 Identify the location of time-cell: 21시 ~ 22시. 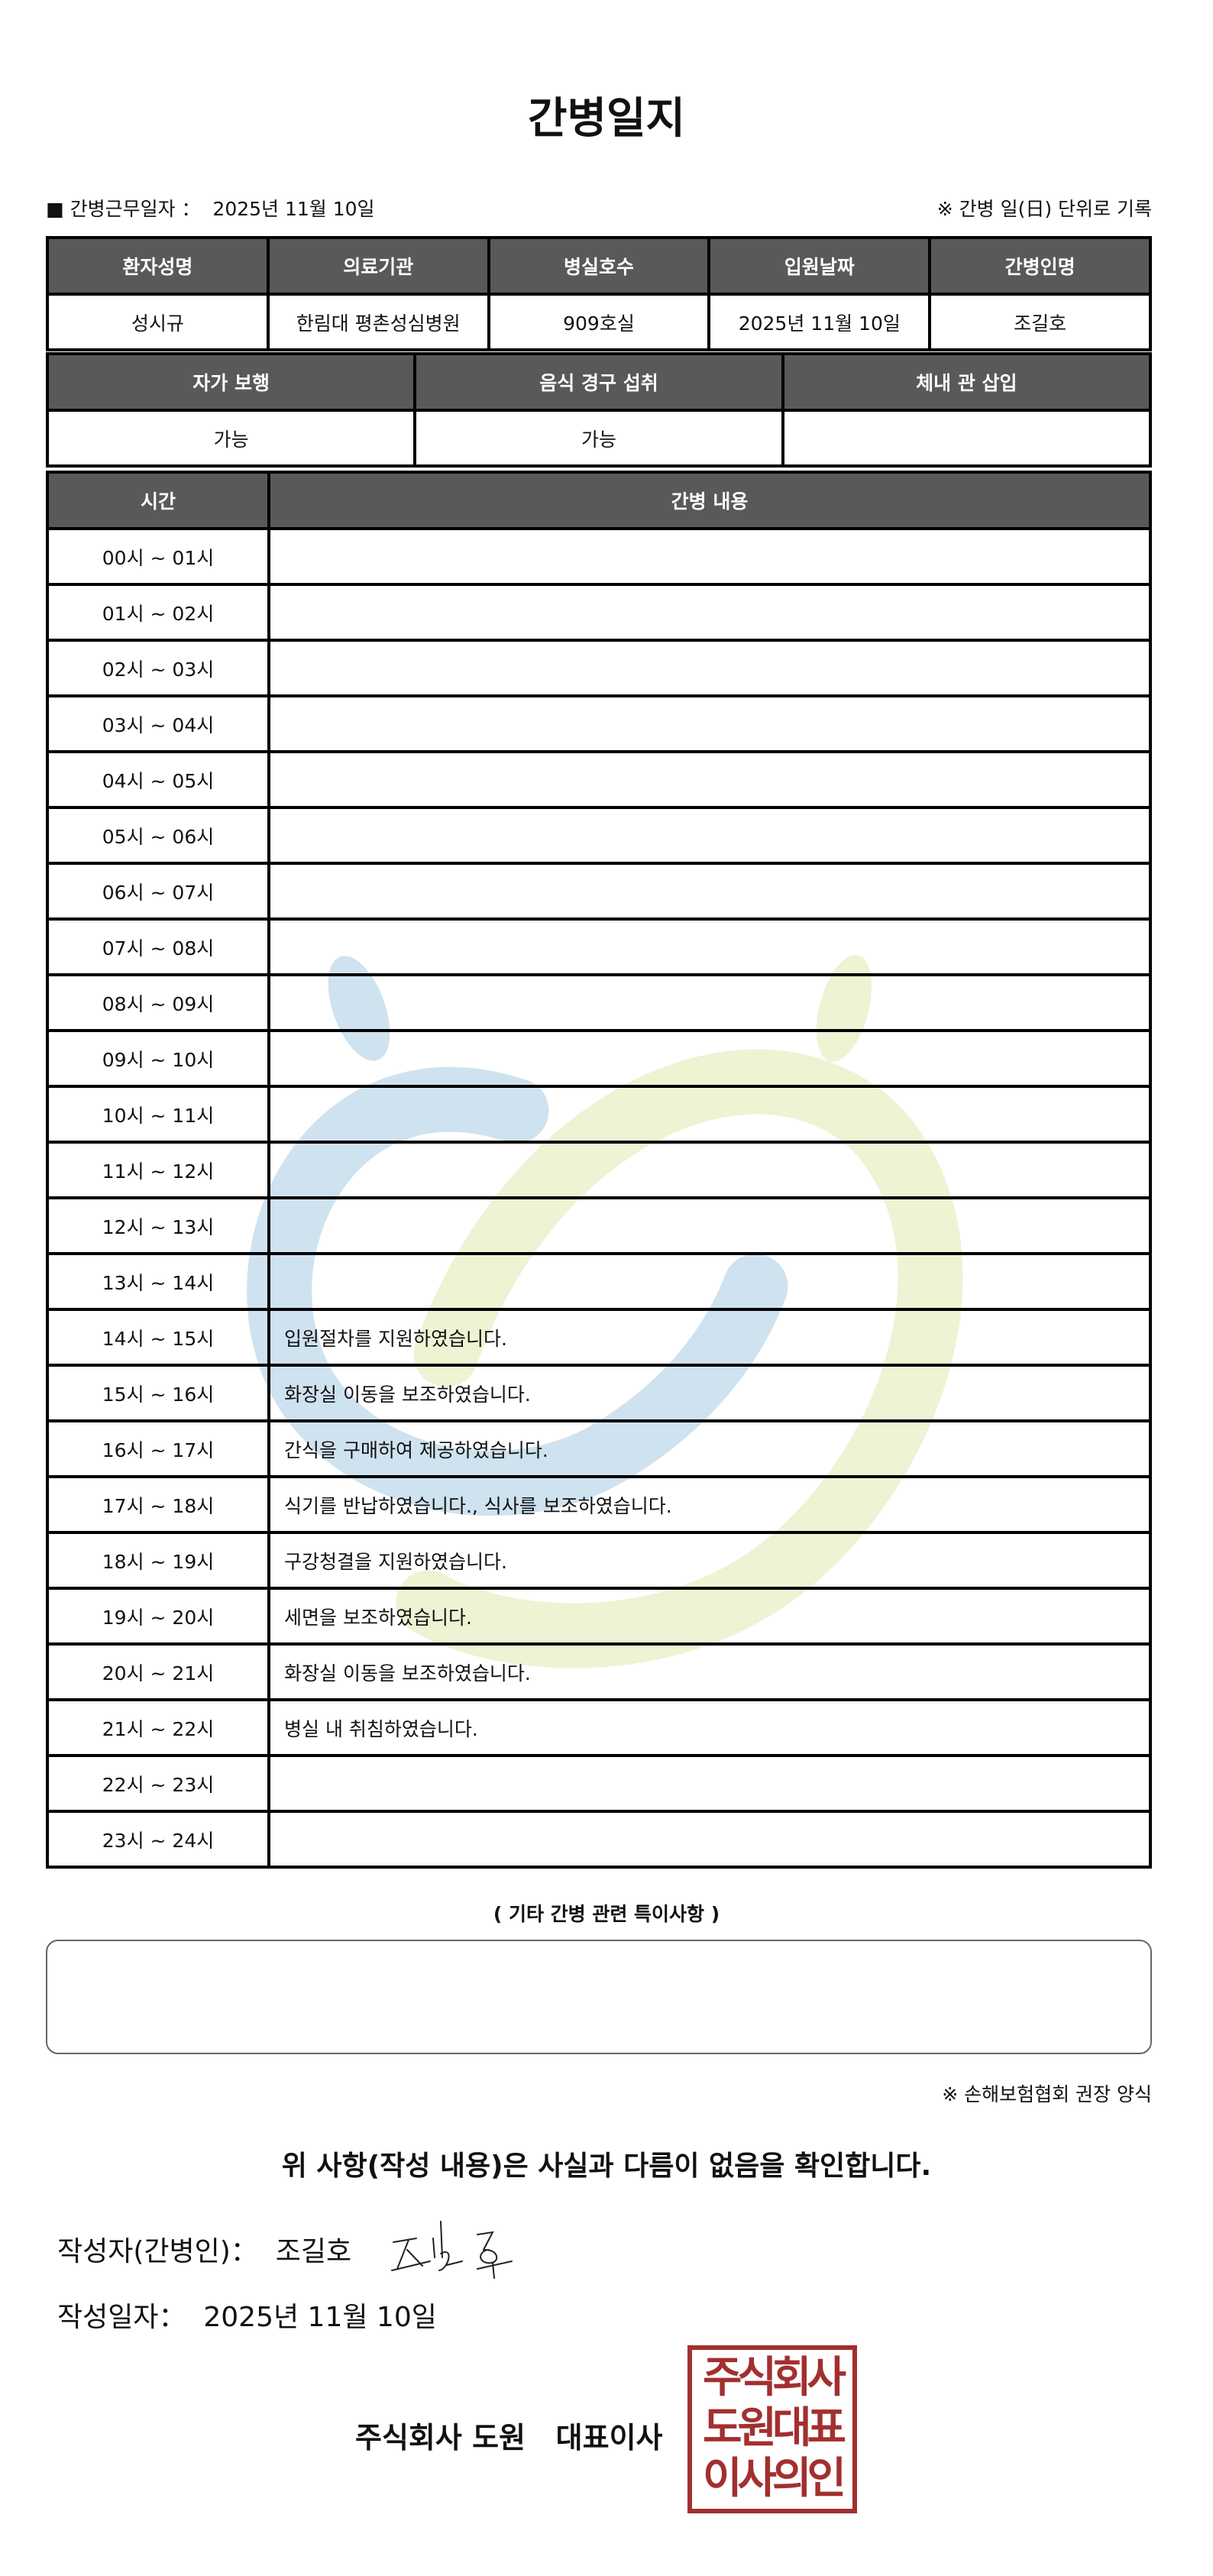
(158, 1727).